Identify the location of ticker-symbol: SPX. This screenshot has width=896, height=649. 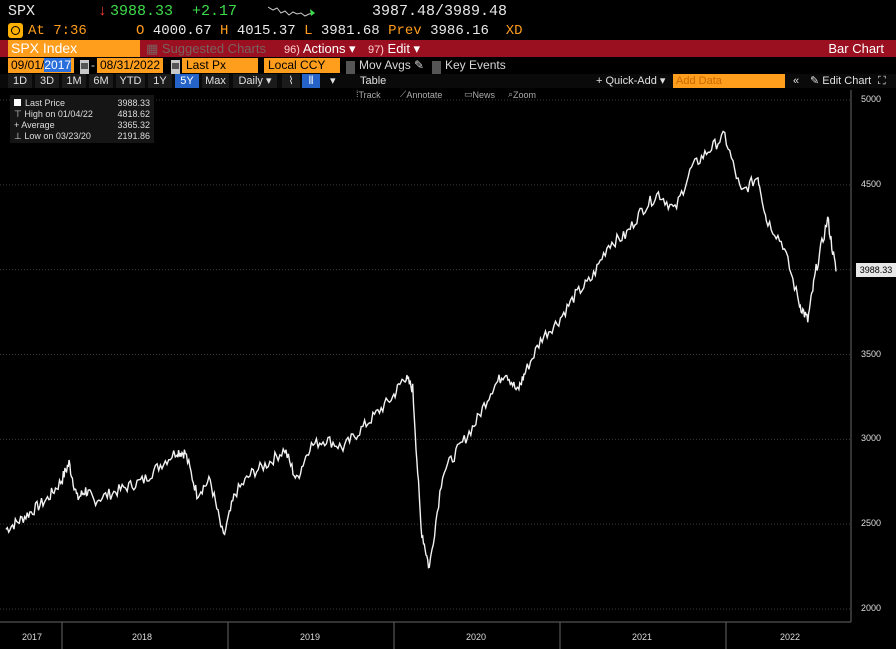
(22, 11).